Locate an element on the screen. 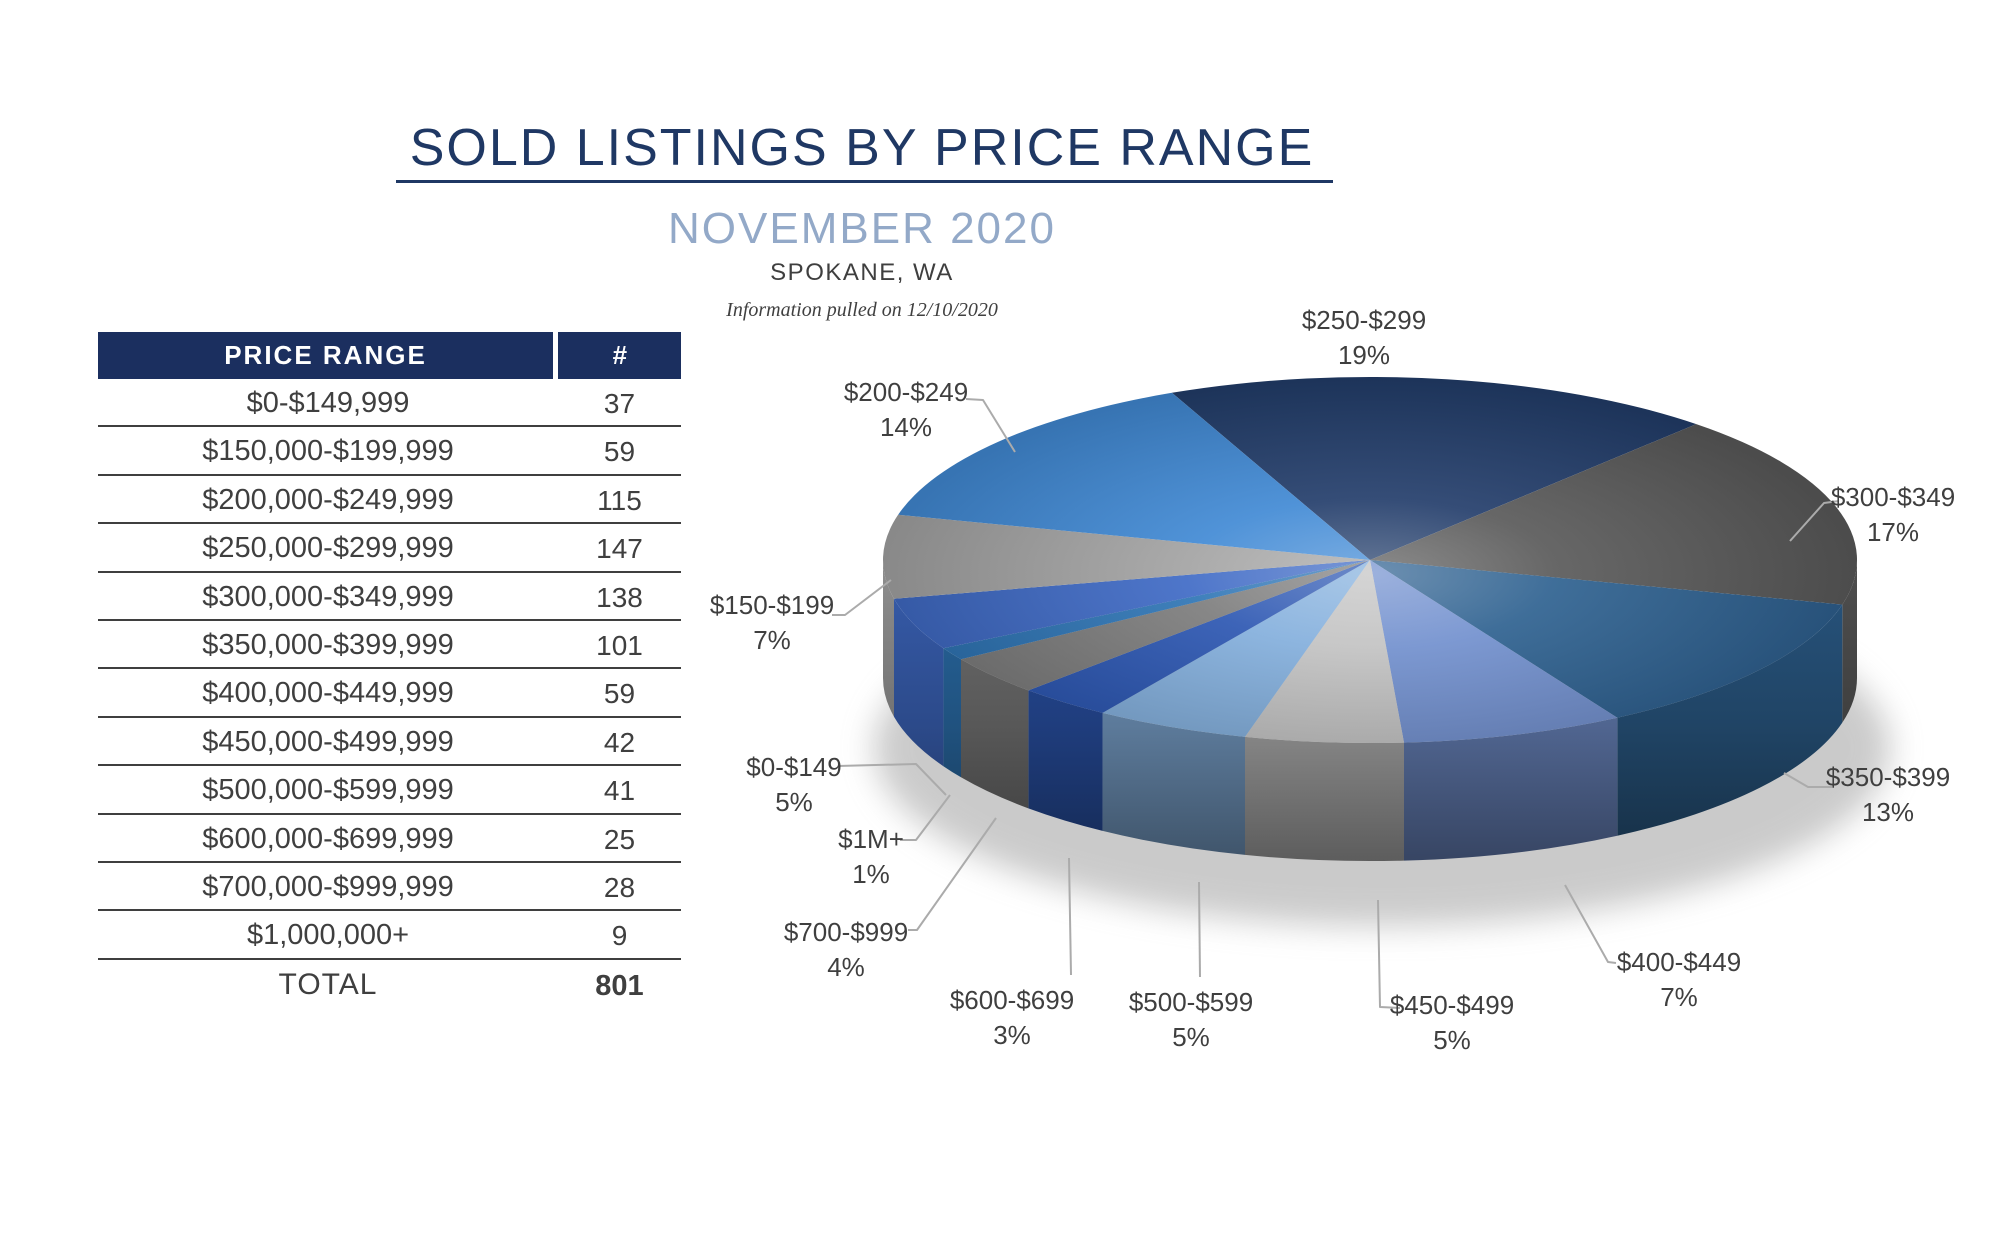 This screenshot has height=1250, width=2000. cell-count: 101 is located at coordinates (619, 645).